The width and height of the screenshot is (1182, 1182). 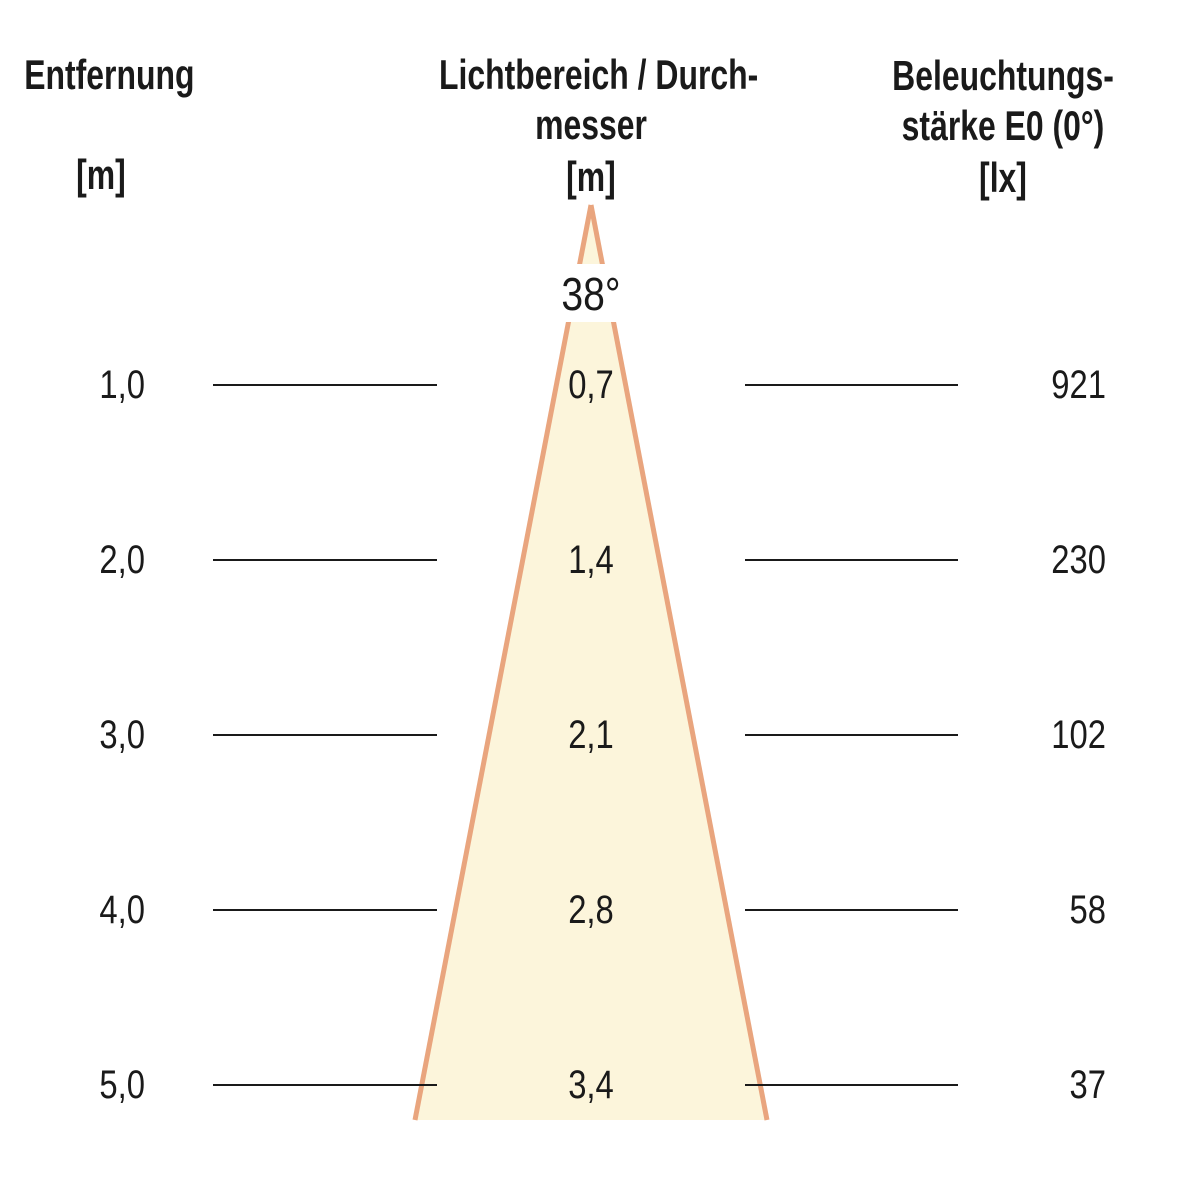 I want to click on beam-cone-left-edge, so click(x=503, y=662).